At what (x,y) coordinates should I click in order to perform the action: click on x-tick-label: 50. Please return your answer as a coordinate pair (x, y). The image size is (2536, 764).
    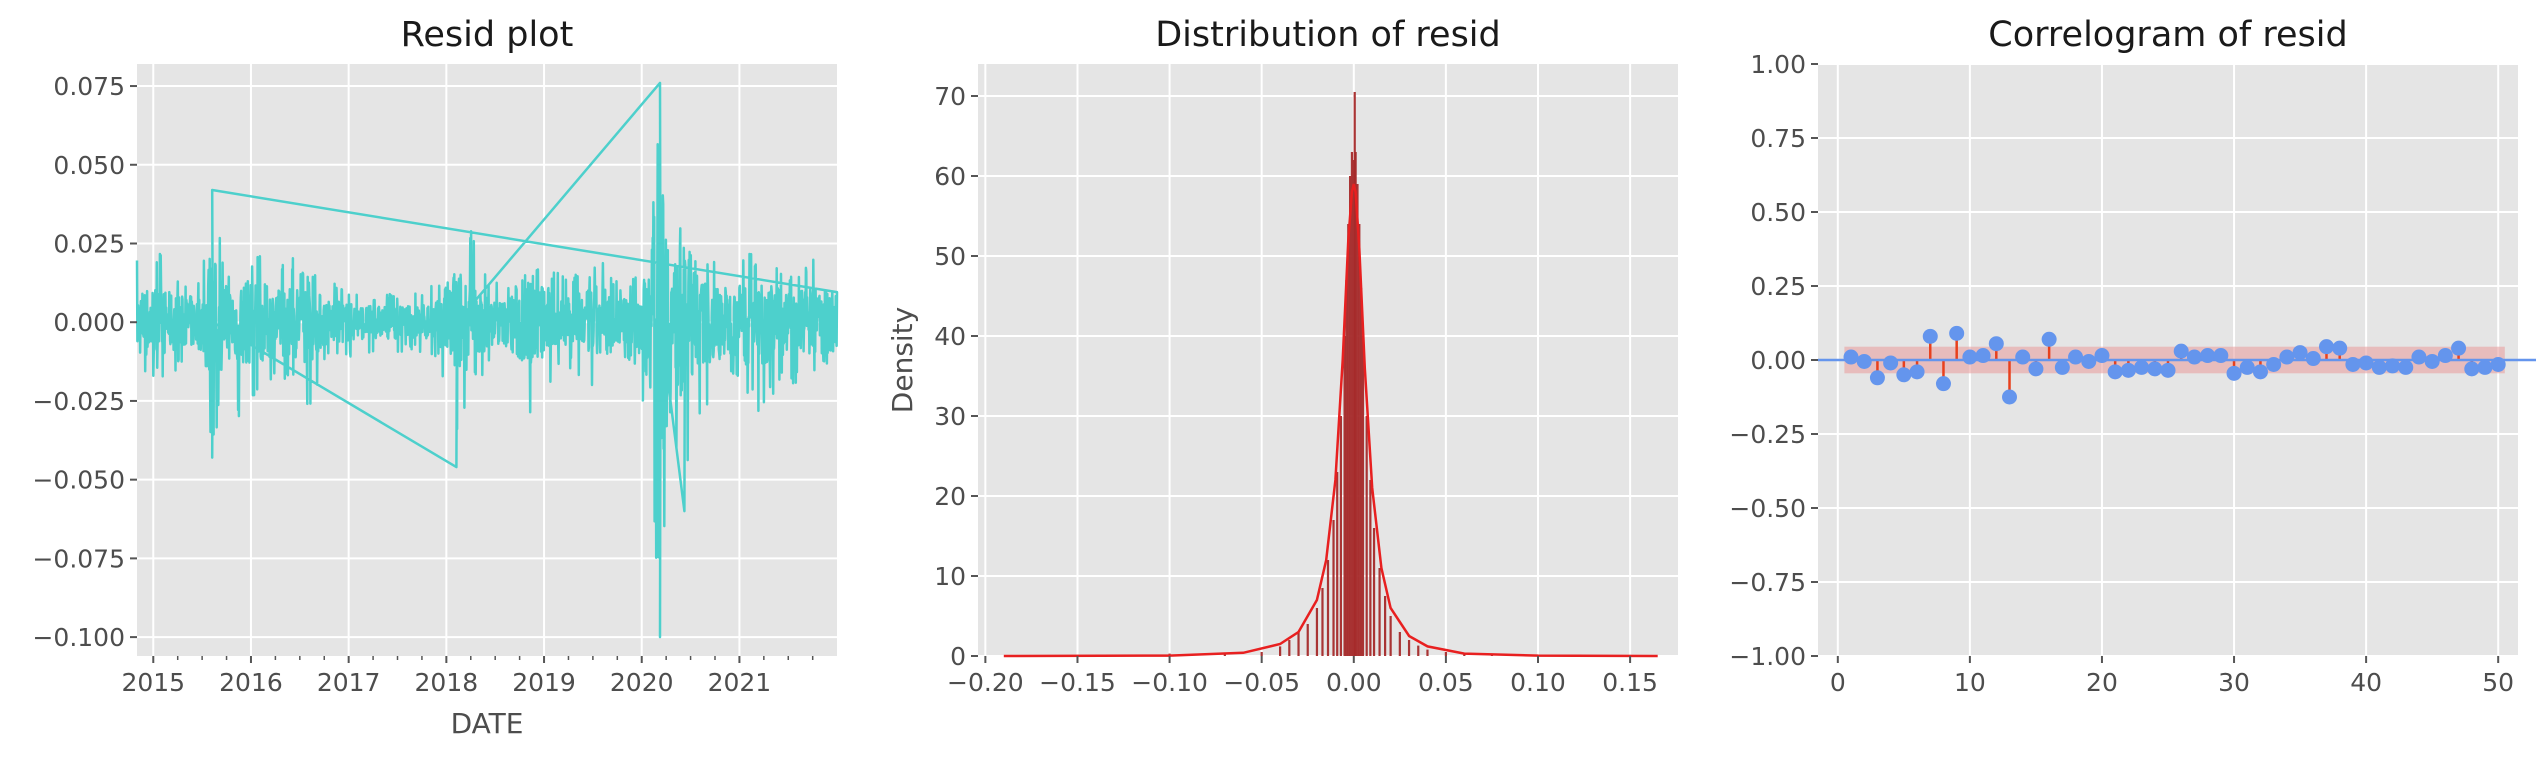
    Looking at the image, I should click on (2498, 682).